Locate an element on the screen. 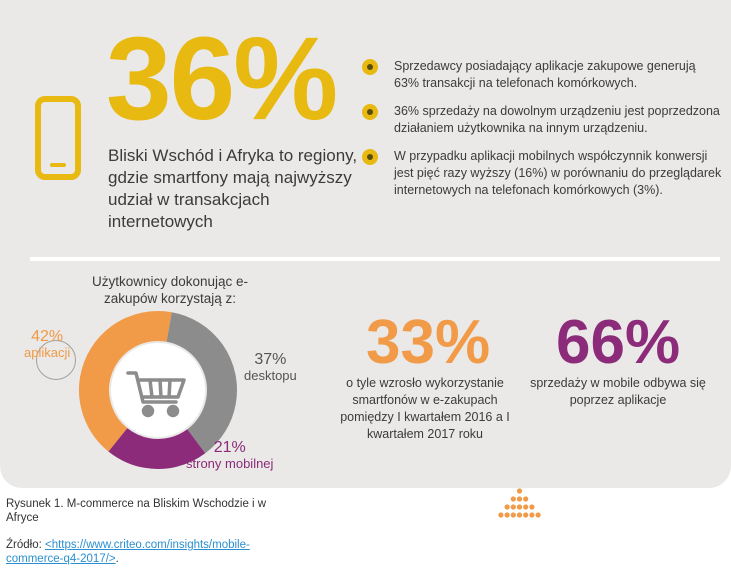 The image size is (731, 571). donut-center is located at coordinates (158, 390).